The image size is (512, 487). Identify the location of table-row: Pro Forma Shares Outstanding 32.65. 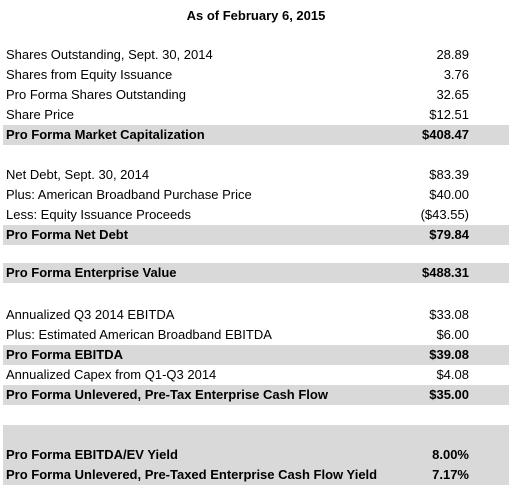
(256, 95).